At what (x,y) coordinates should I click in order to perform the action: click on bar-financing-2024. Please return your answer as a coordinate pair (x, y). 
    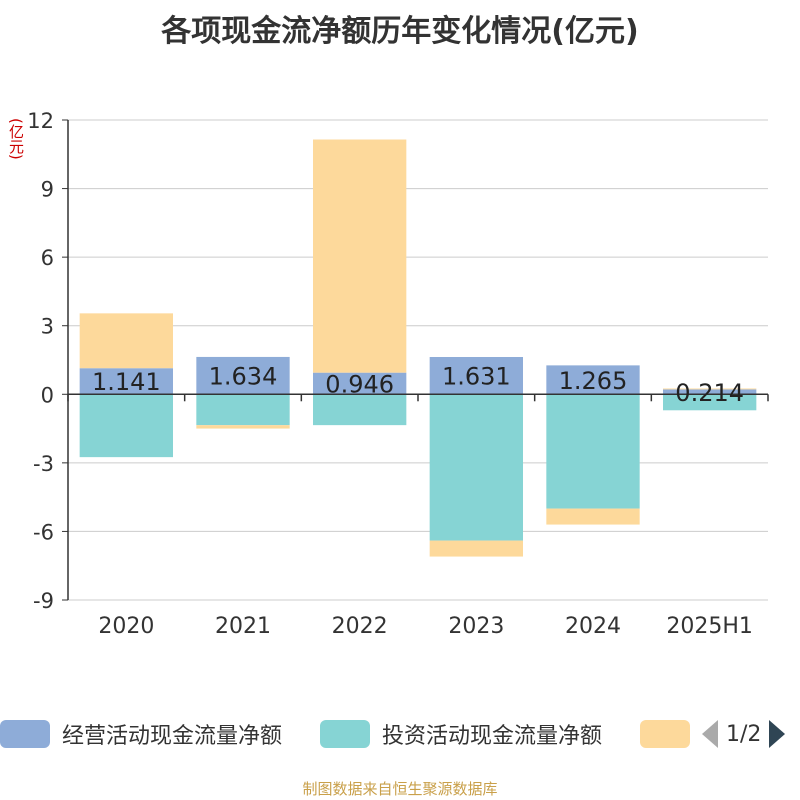
    Looking at the image, I should click on (593, 516).